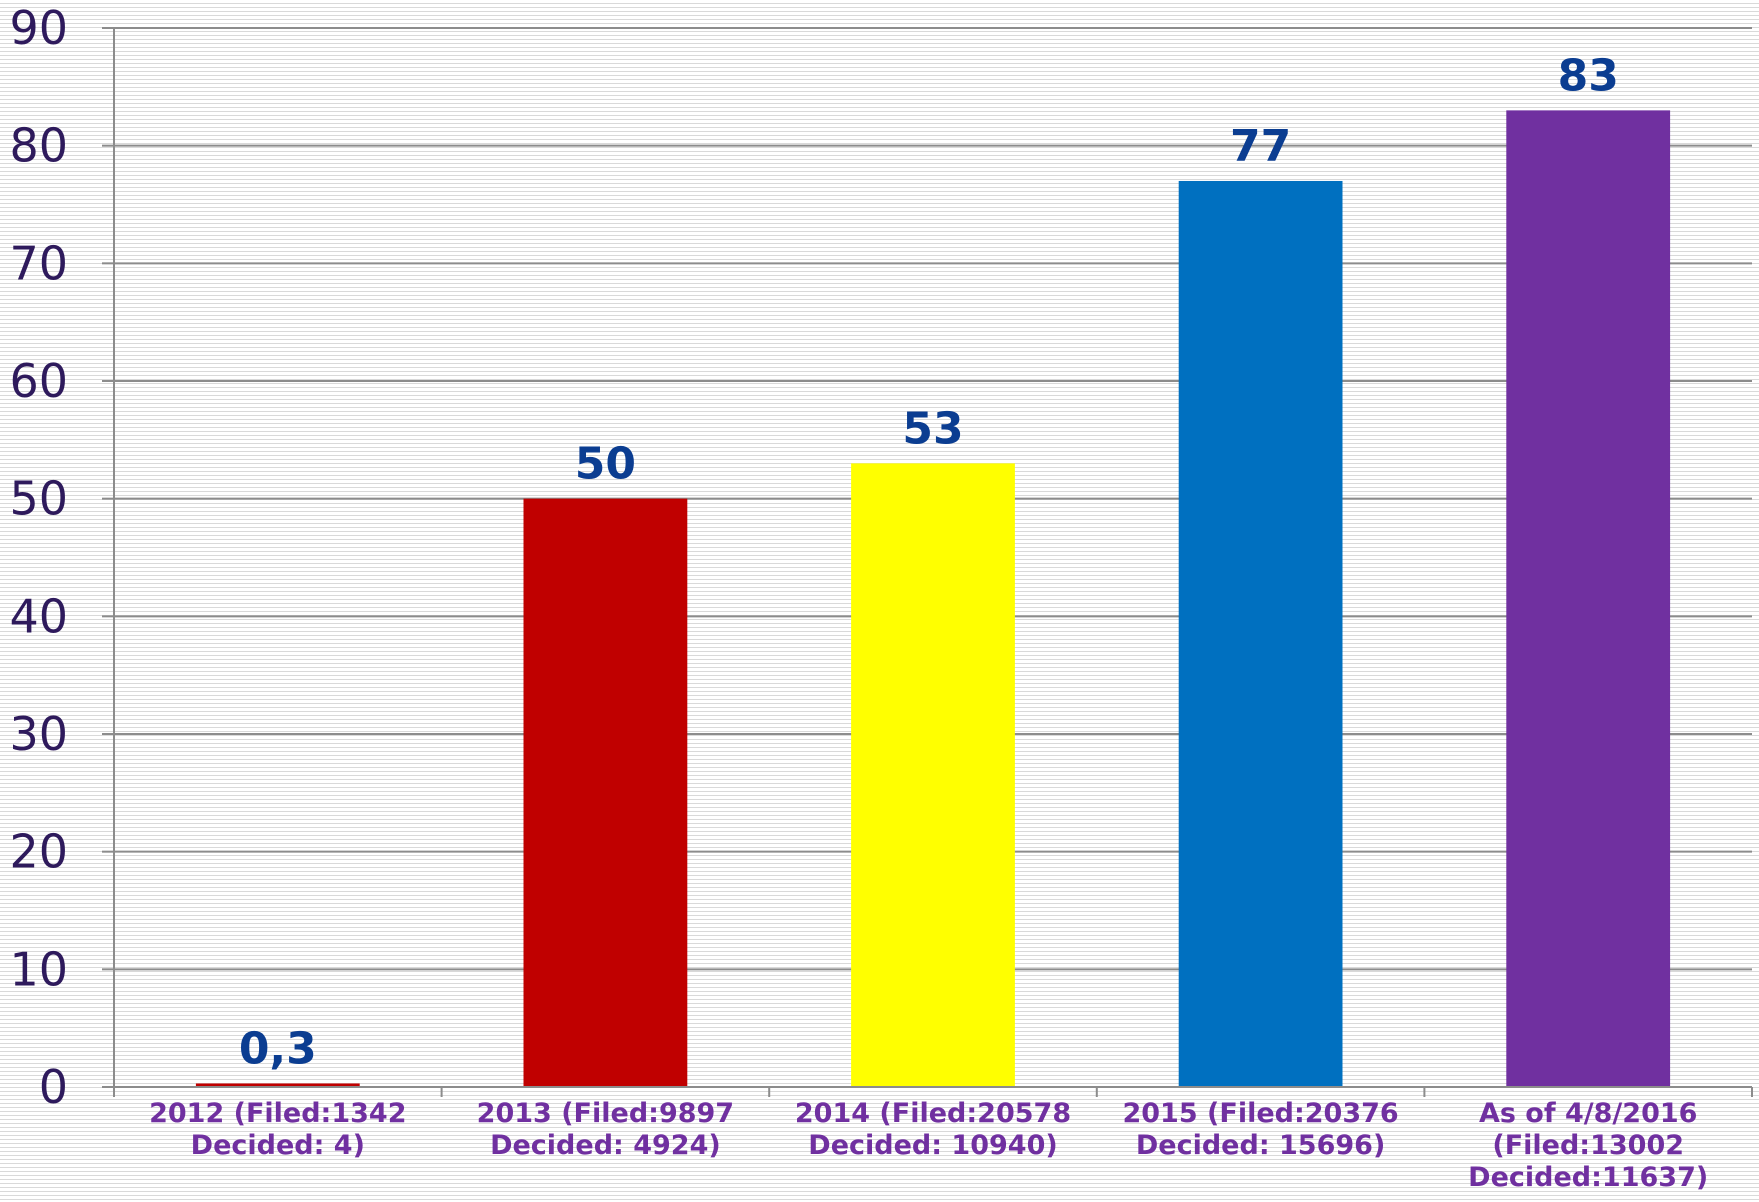 This screenshot has width=1759, height=1202. I want to click on y-tick-label-30: 30, so click(38, 734).